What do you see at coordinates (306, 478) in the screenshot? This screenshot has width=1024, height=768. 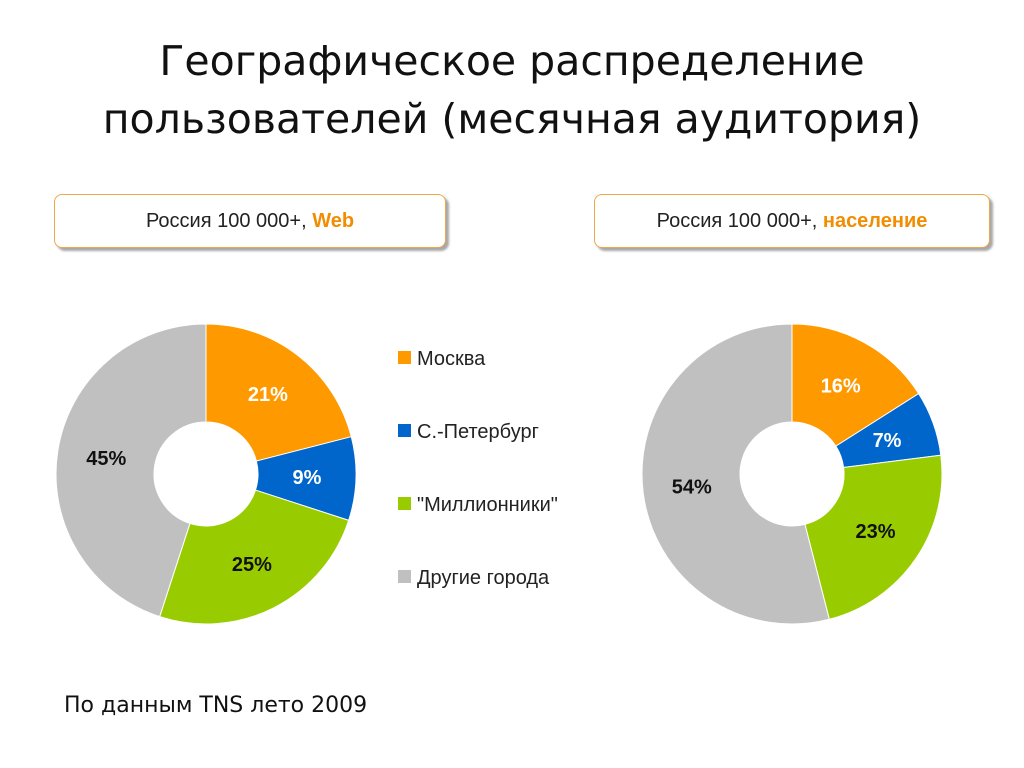 I see `data-label-web-spb: 9%` at bounding box center [306, 478].